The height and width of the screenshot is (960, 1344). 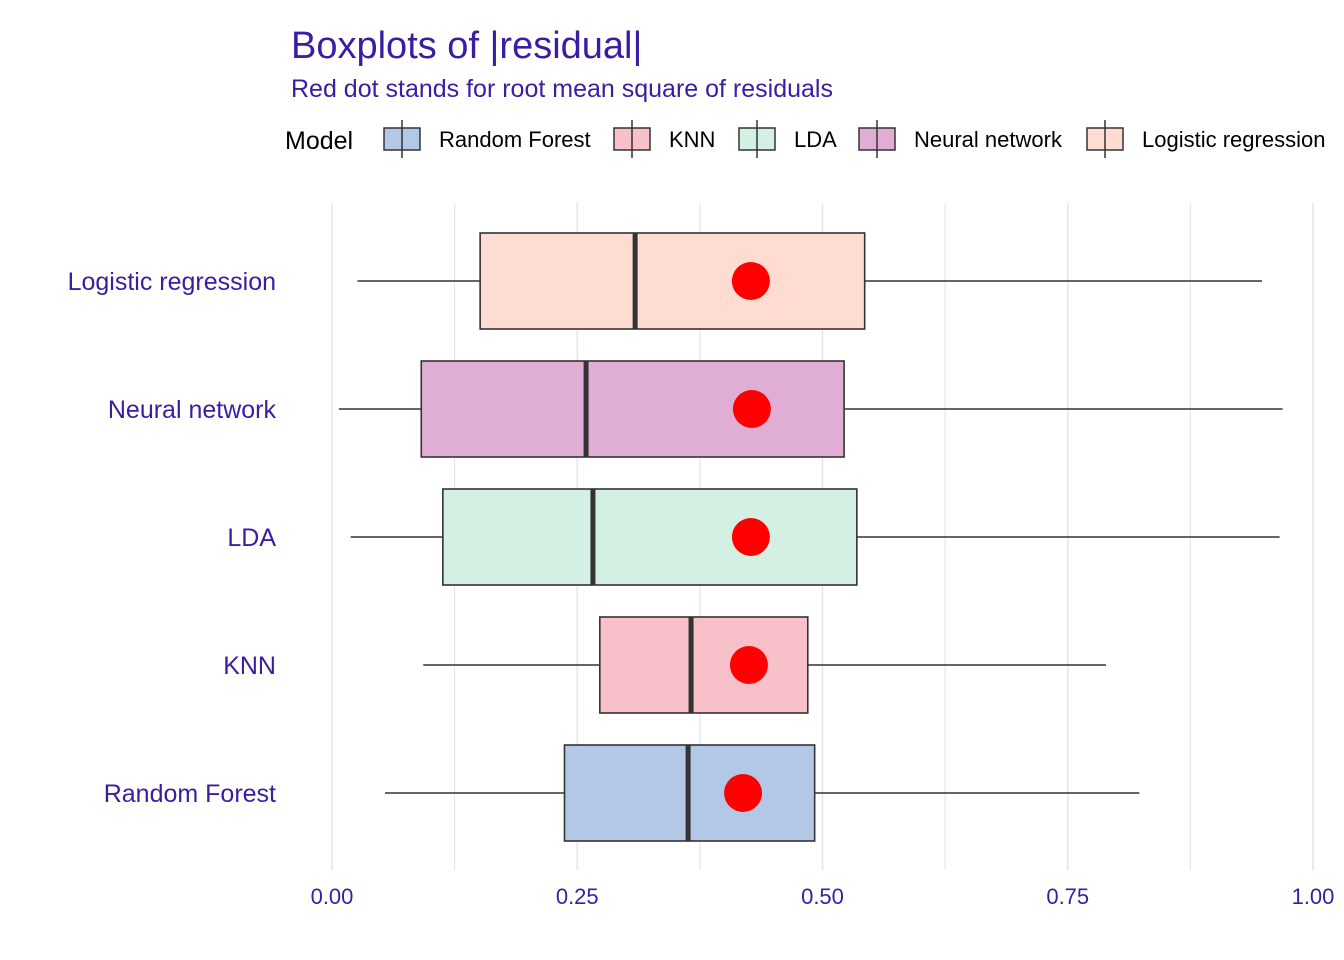 I want to click on legend-entry: LDA, so click(x=787, y=139).